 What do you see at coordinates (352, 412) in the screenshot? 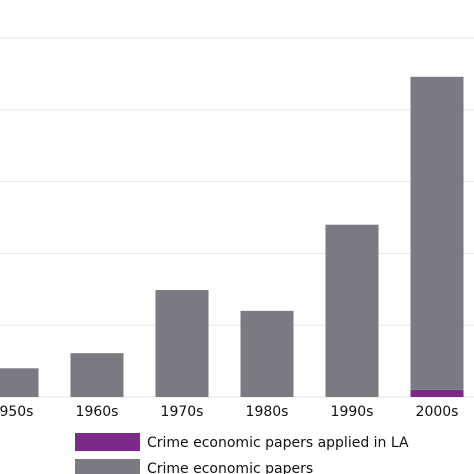
I see `x-tick-label: 1990s` at bounding box center [352, 412].